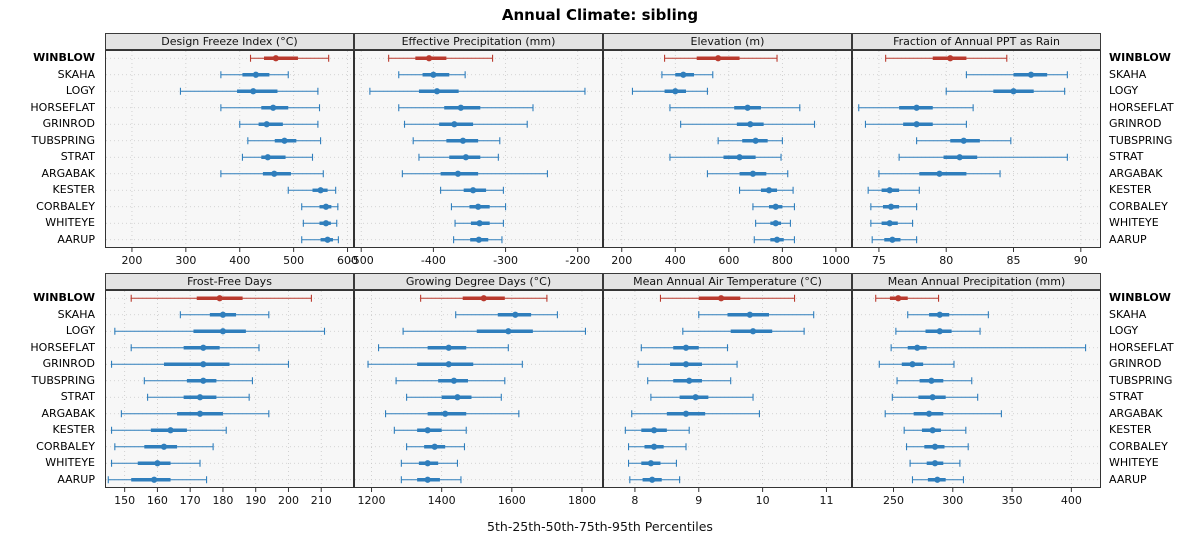  I want to click on percentile-caption: 5th-25th-50th-75th-95th Percentiles, so click(600, 526).